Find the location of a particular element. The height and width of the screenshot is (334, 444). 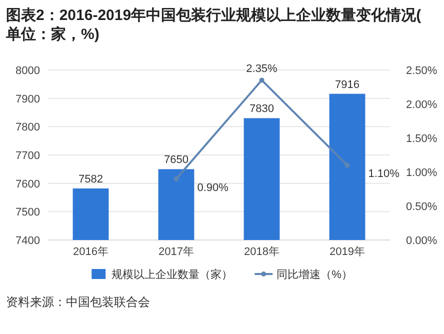

y2-tick-label: 1.00% is located at coordinates (422, 173).